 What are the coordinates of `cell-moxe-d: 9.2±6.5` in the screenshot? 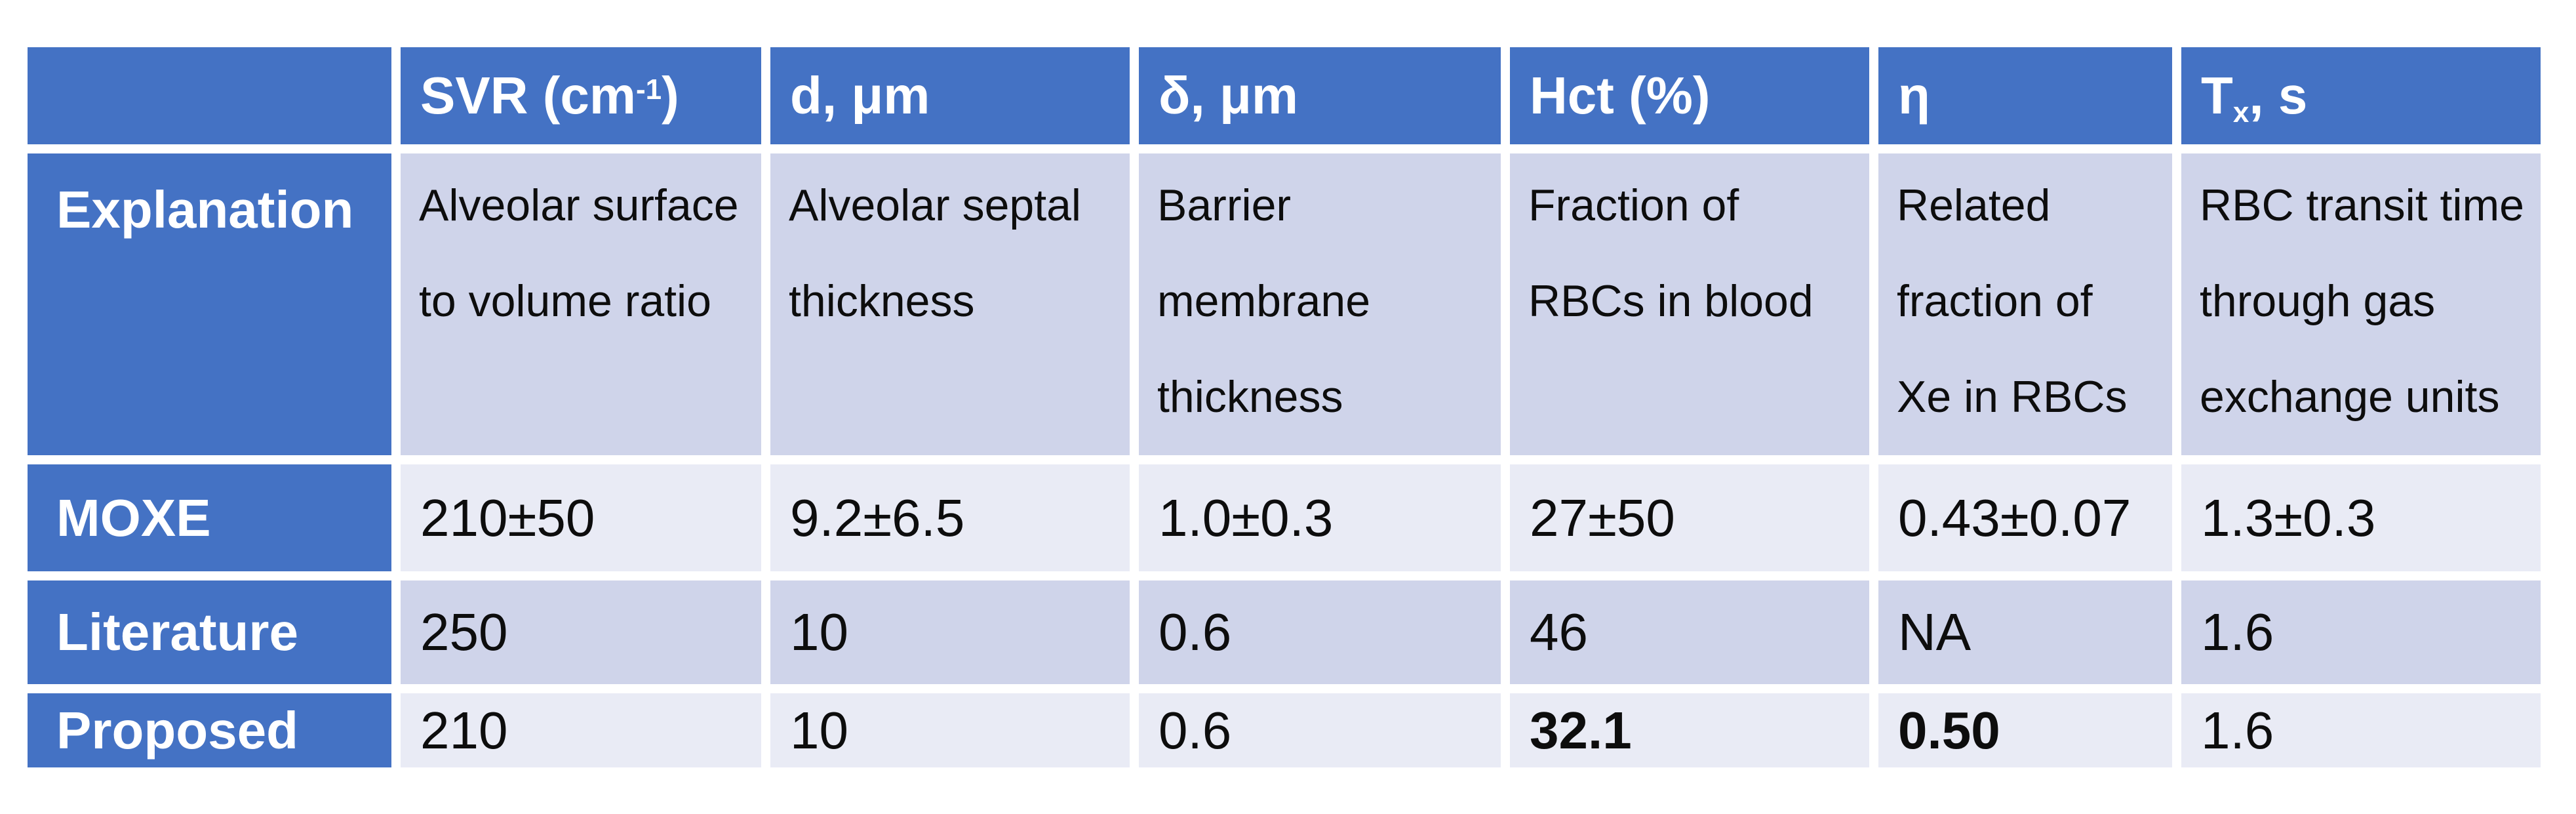 It's located at (950, 517).